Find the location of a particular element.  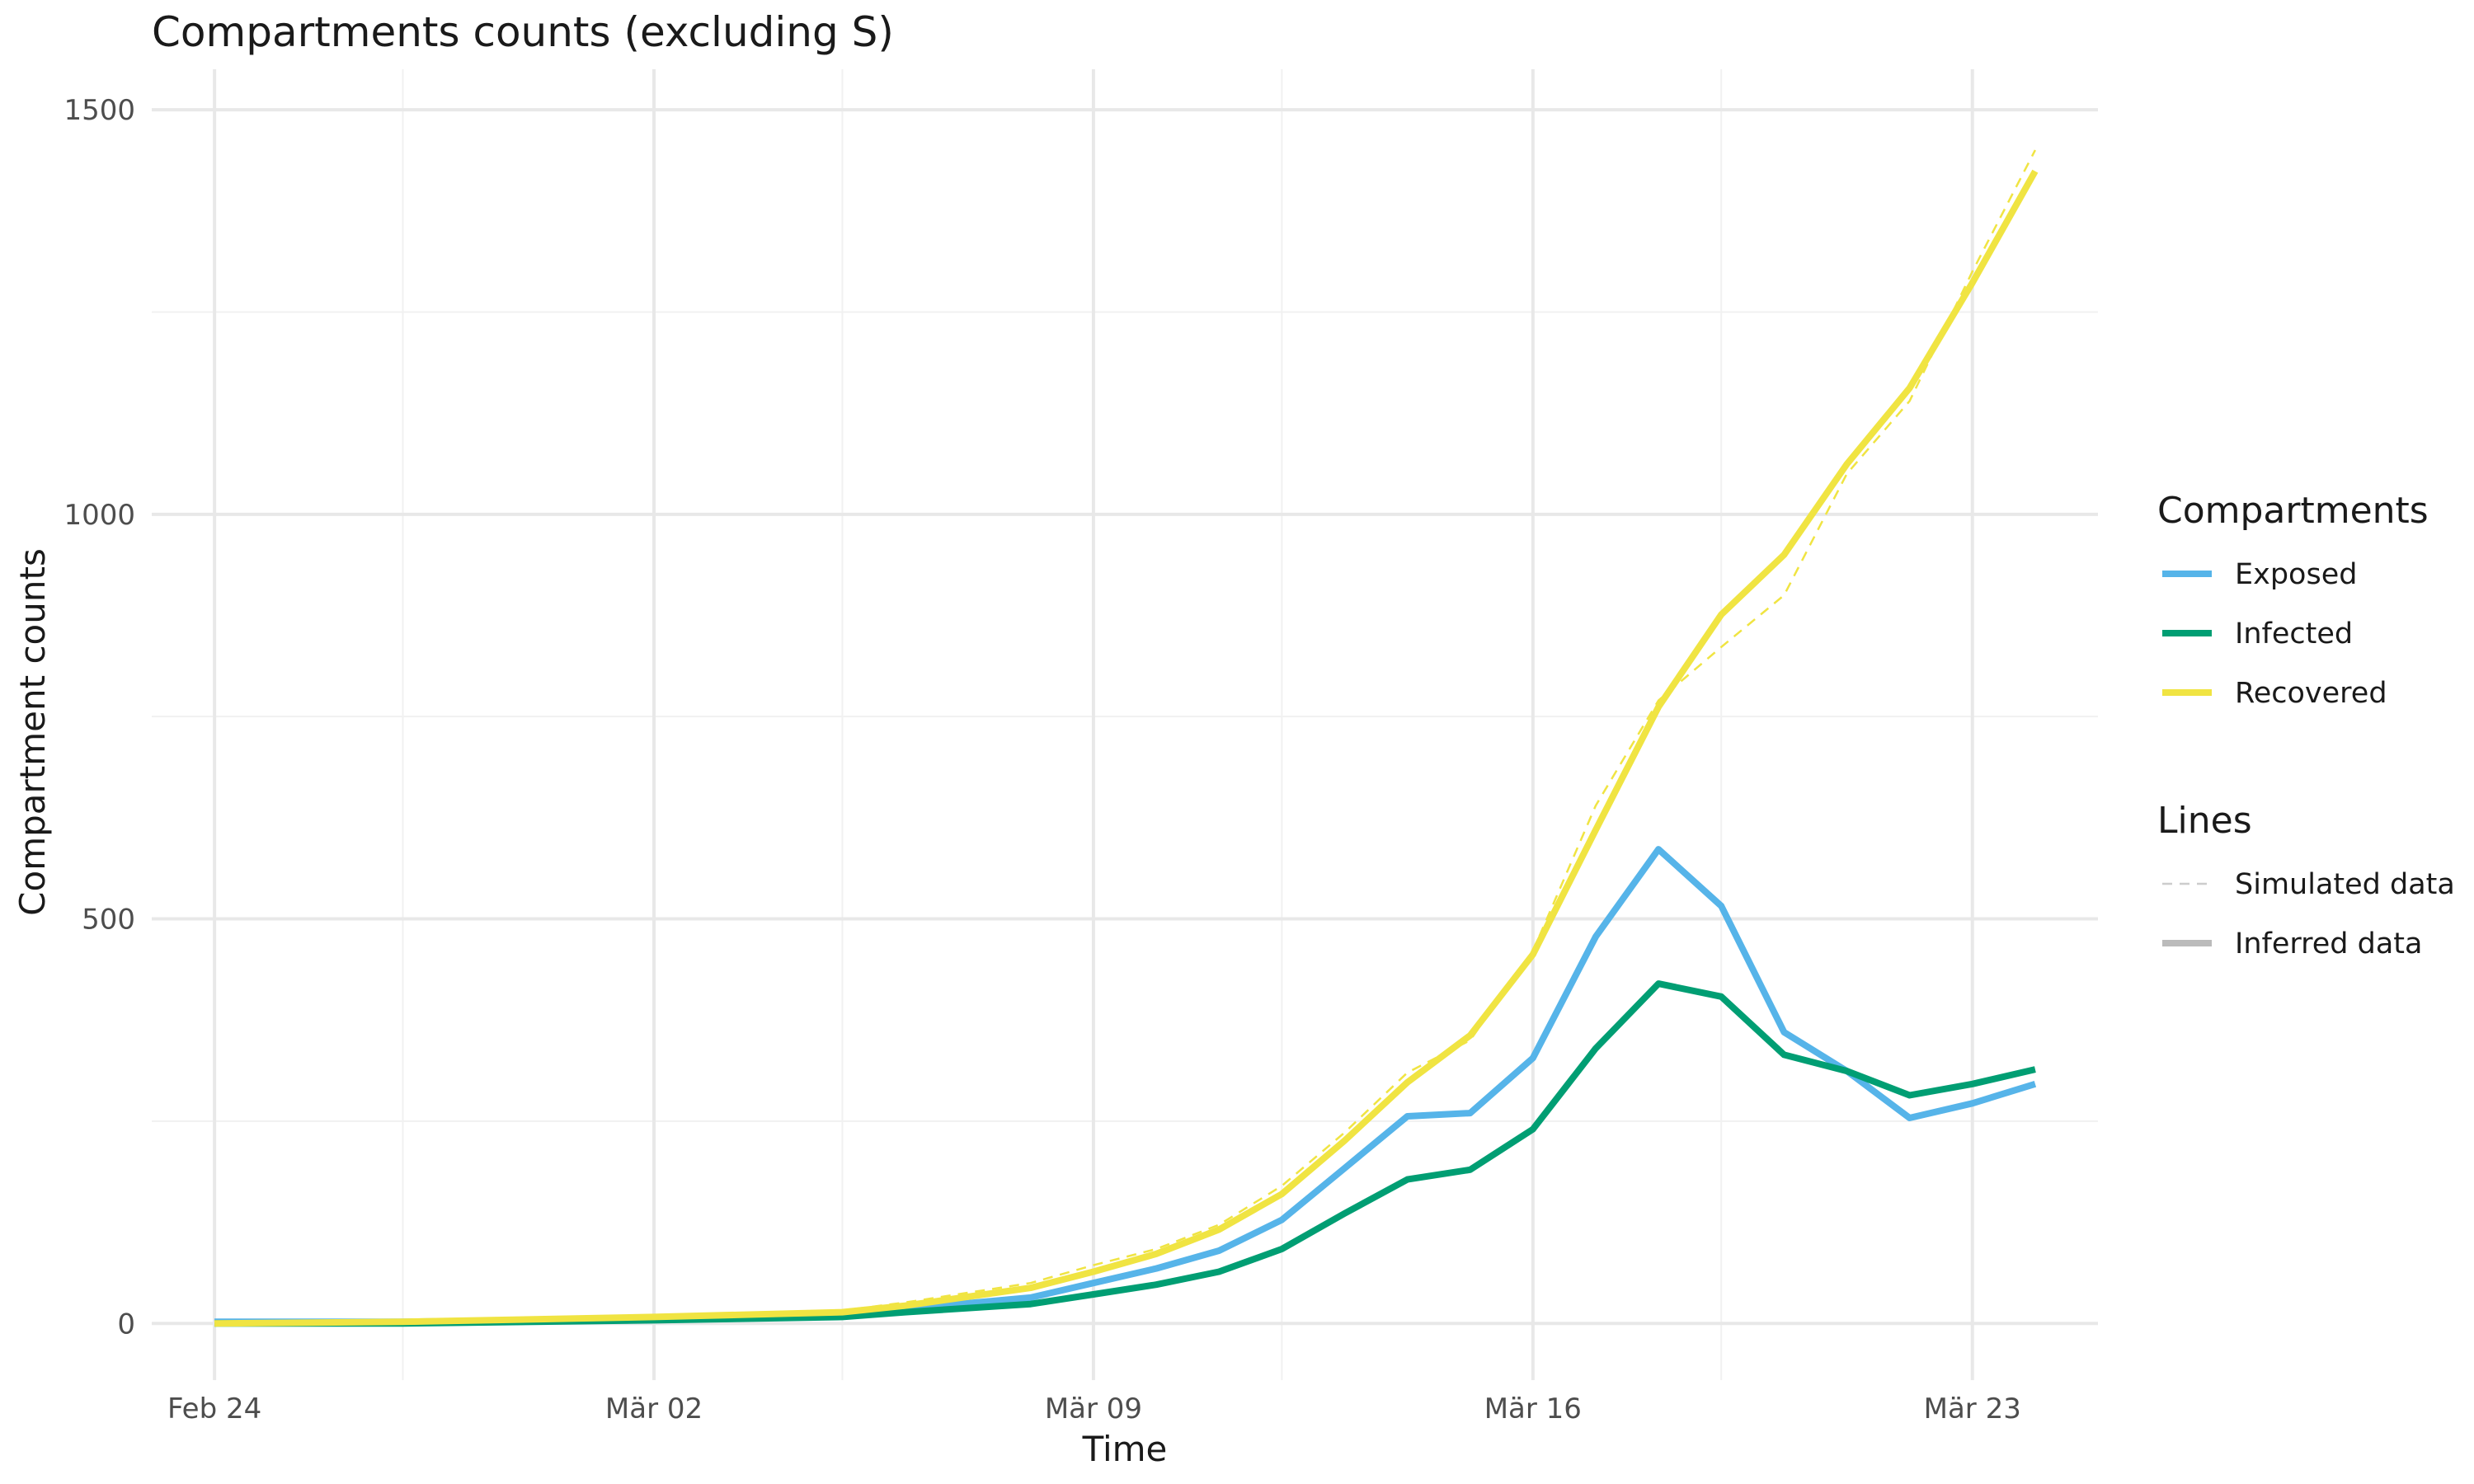

x-tick-label: Mär 23 is located at coordinates (1972, 1408).